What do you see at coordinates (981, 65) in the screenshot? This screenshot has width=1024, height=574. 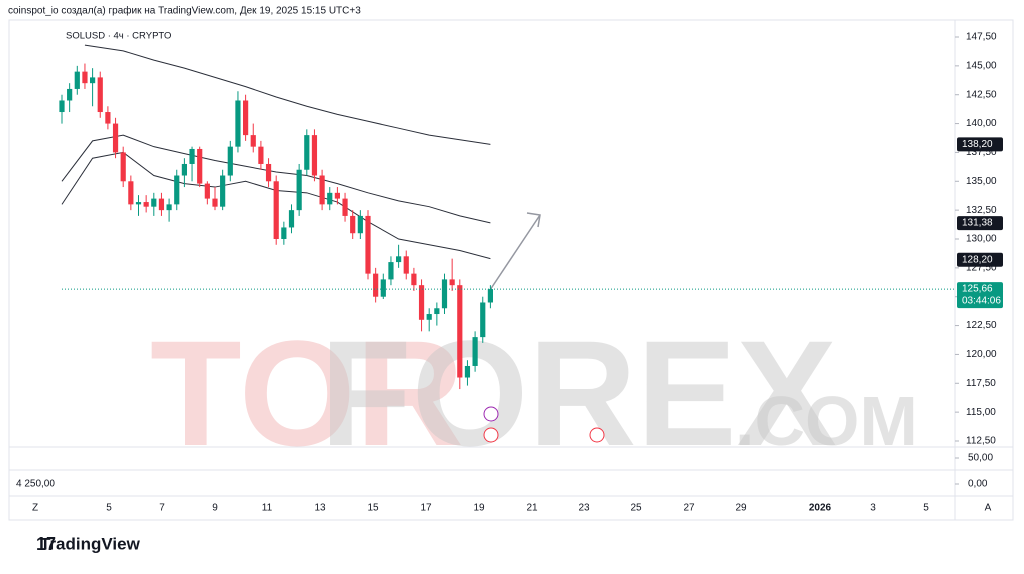 I see `y-tick-label: 145,00` at bounding box center [981, 65].